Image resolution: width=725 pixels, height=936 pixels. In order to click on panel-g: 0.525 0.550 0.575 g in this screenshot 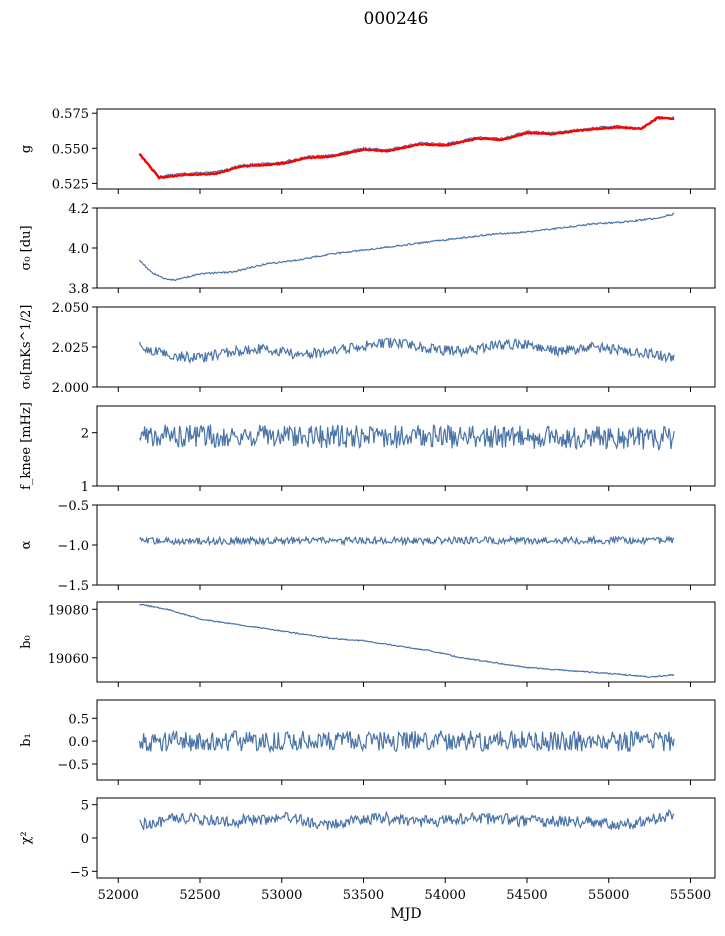, I will do `click(367, 150)`.